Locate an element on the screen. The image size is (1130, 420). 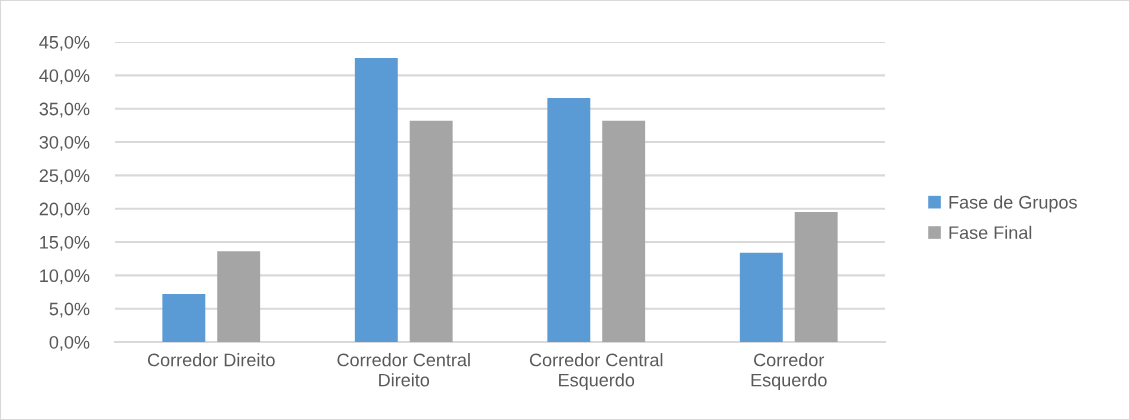
x-tick-label: Corredor Esquerdo is located at coordinates (789, 372).